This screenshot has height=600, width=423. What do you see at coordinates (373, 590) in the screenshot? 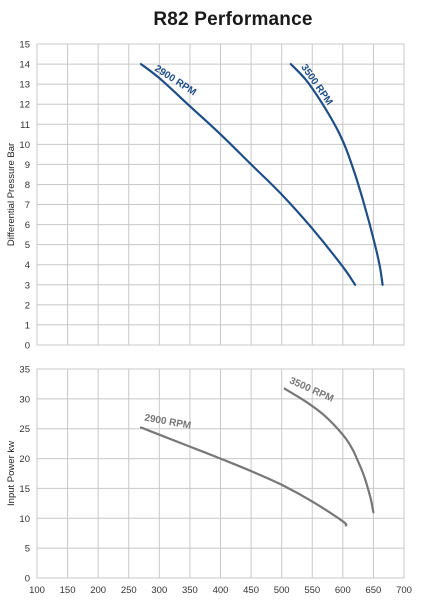
I see `x-tick-label: 650` at bounding box center [373, 590].